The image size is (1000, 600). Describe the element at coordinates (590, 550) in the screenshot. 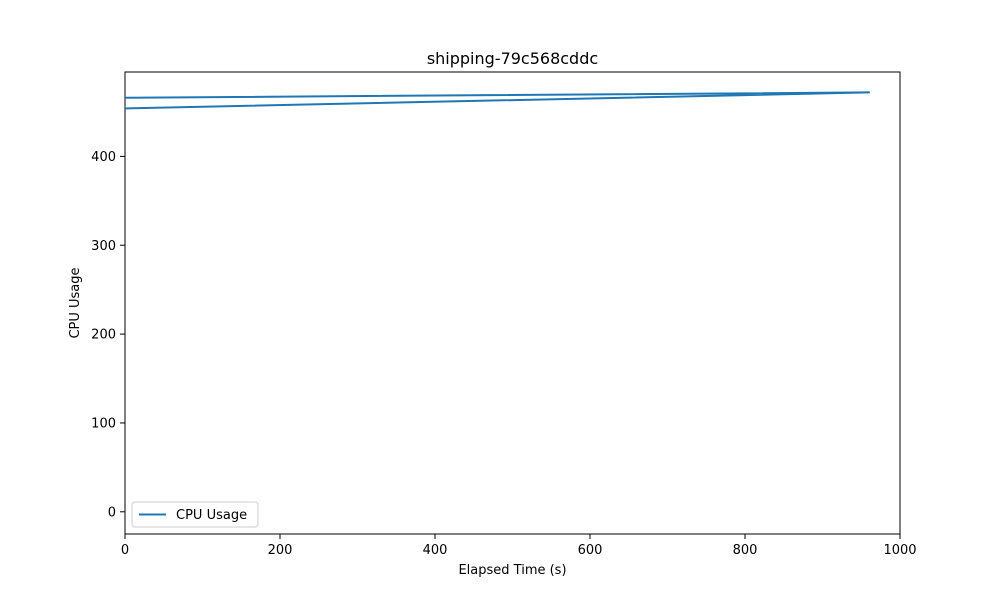

I see `x-tick-label: 600` at that location.